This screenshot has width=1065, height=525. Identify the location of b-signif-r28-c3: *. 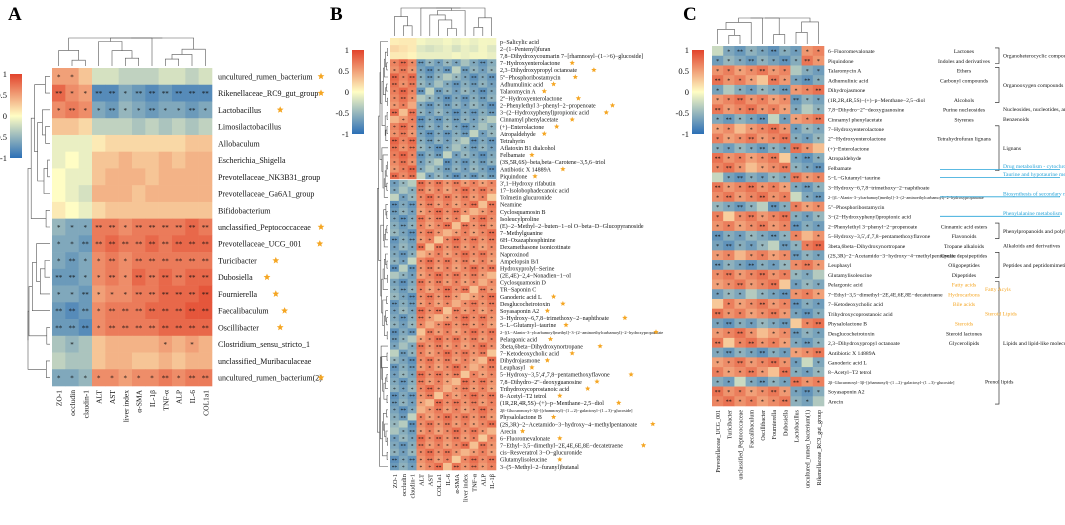
(421, 241).